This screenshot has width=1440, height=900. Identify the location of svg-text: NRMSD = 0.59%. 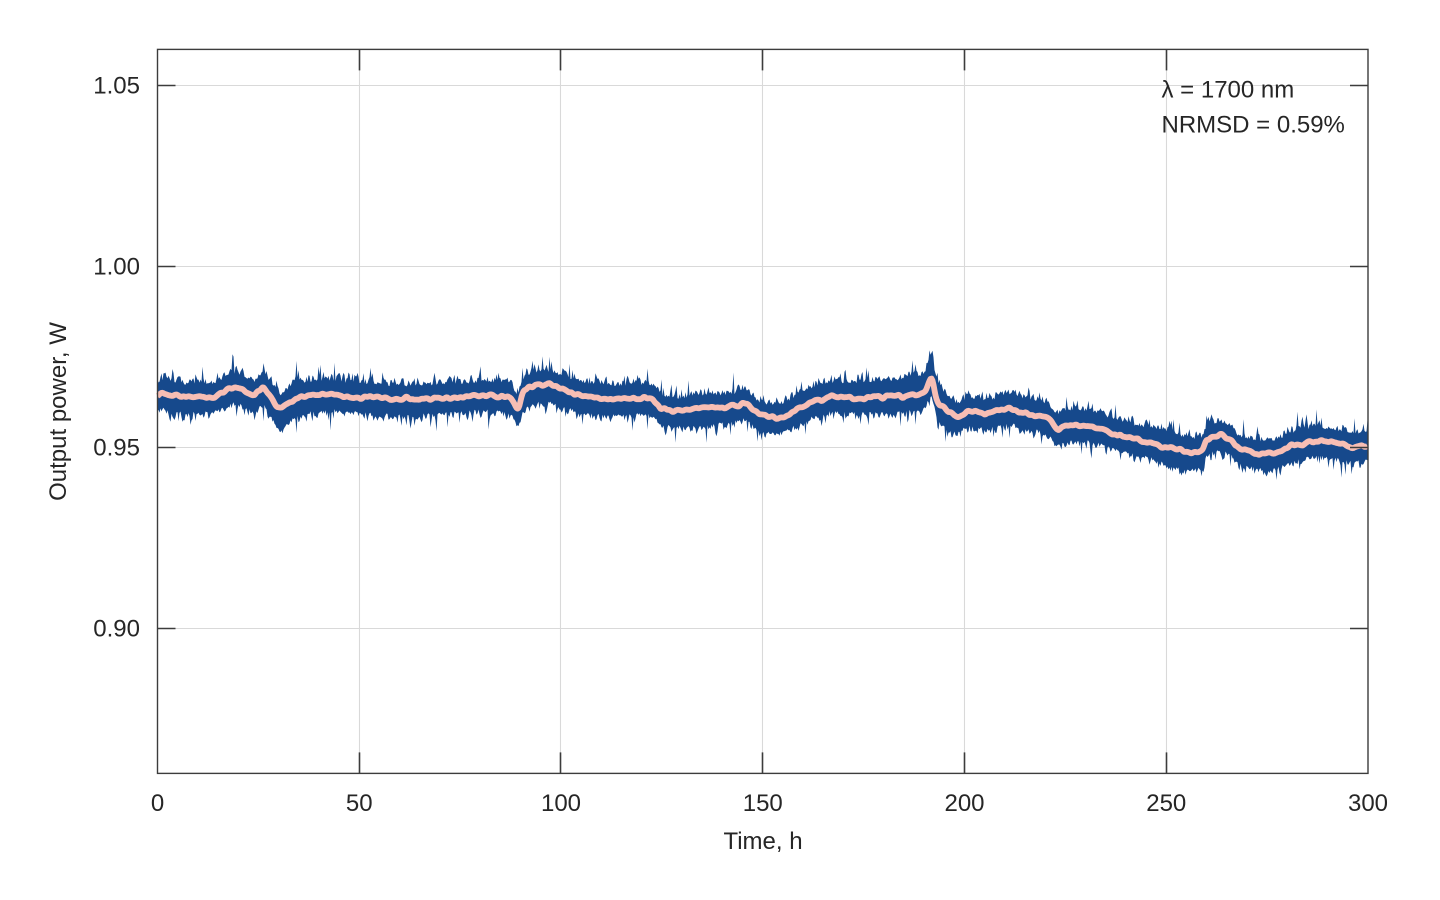
(1253, 124).